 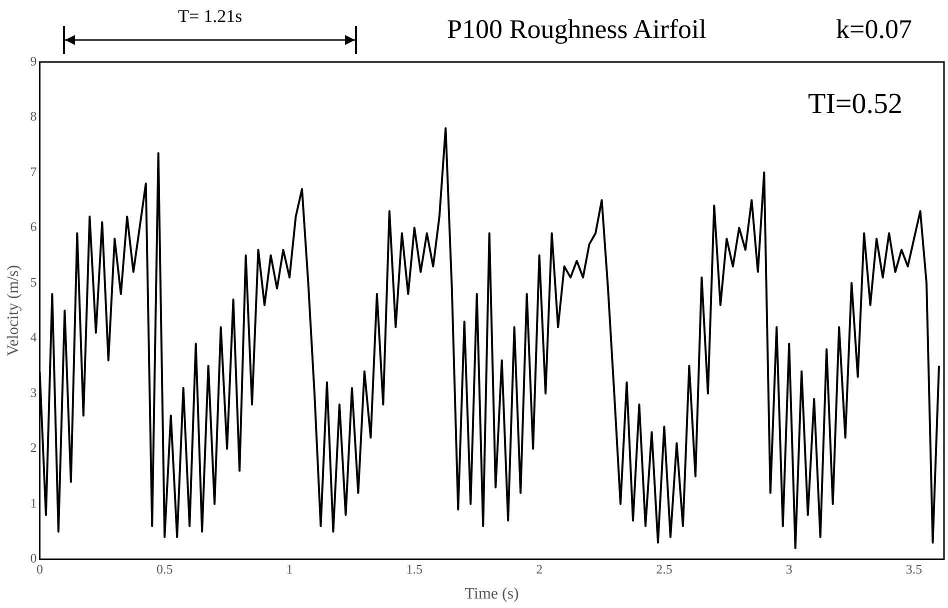 What do you see at coordinates (855, 104) in the screenshot?
I see `annotation: TI=0.52` at bounding box center [855, 104].